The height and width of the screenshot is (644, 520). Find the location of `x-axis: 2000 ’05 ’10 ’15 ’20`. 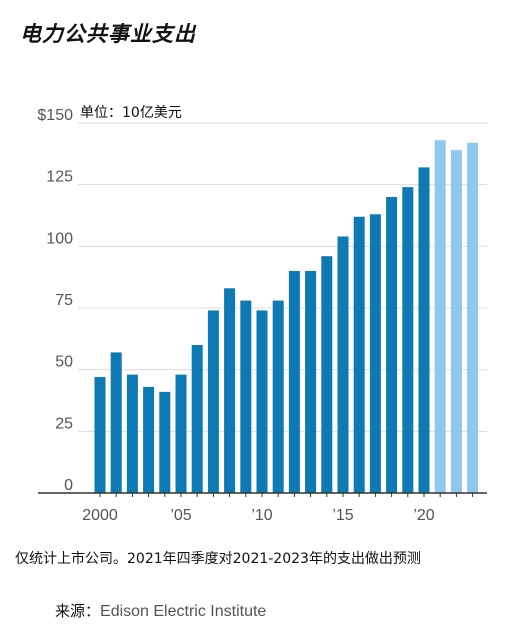

x-axis: 2000 ’05 ’10 ’15 ’20 is located at coordinates (262, 508).